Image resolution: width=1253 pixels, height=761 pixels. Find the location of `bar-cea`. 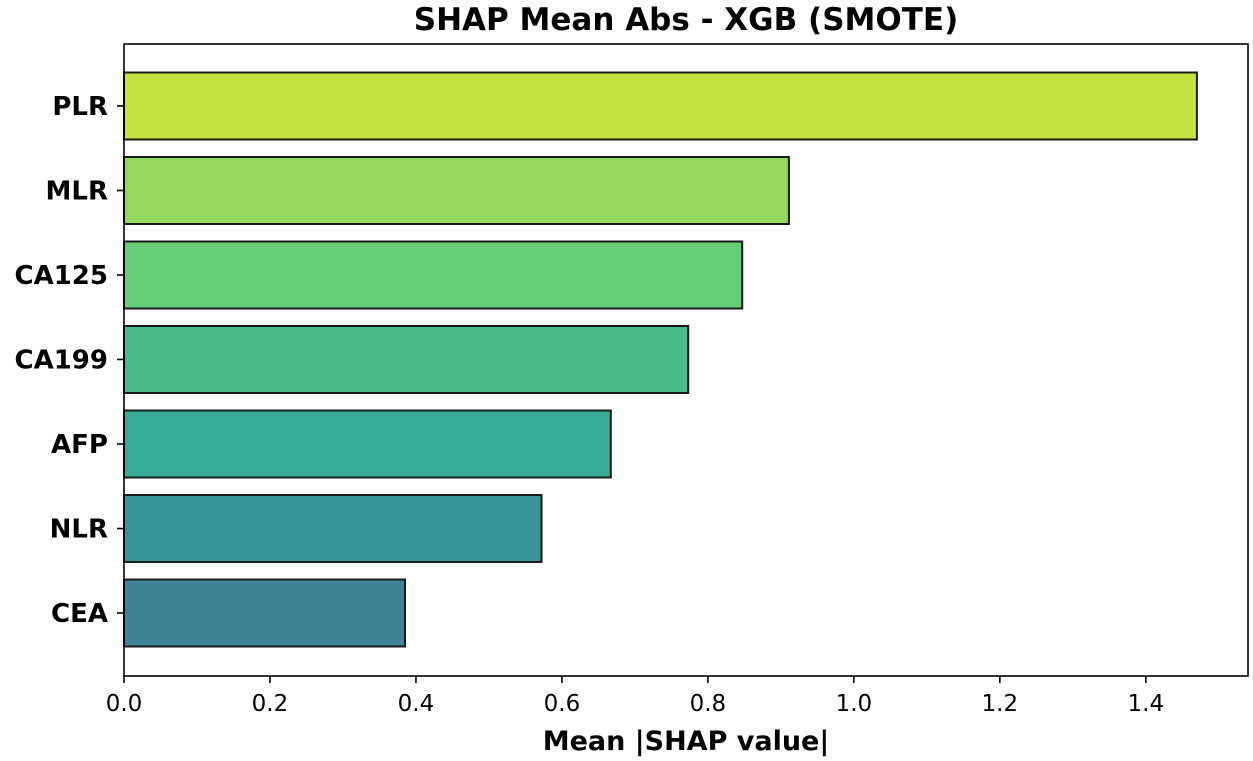

bar-cea is located at coordinates (264, 613).